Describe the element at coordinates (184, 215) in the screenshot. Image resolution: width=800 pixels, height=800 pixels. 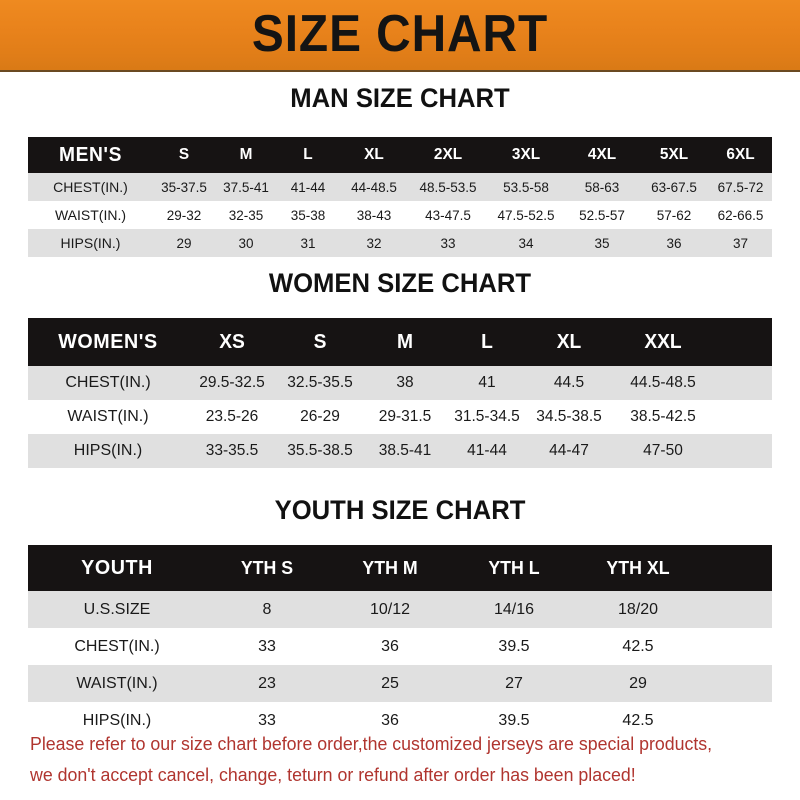
I see `man-cell-1-0: 29-32` at that location.